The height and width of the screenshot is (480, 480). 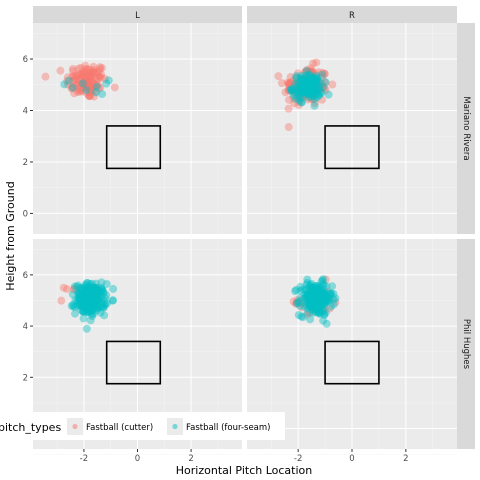 I want to click on y-tick-label: 6, so click(x=25, y=60).